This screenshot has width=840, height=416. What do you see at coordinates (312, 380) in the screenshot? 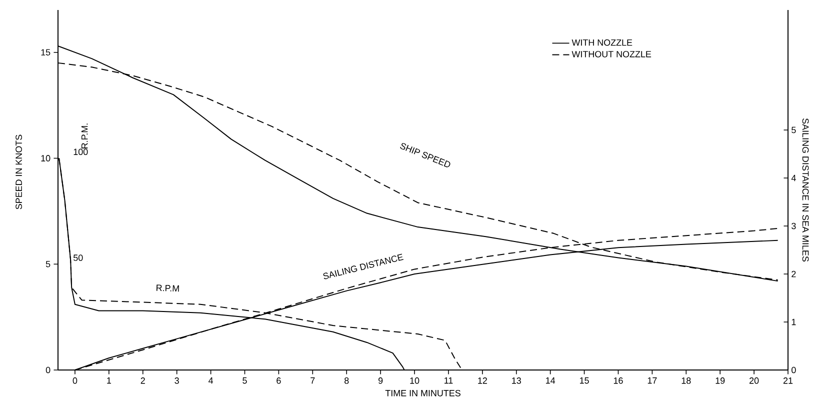
I see `x-tick-label: 7` at bounding box center [312, 380].